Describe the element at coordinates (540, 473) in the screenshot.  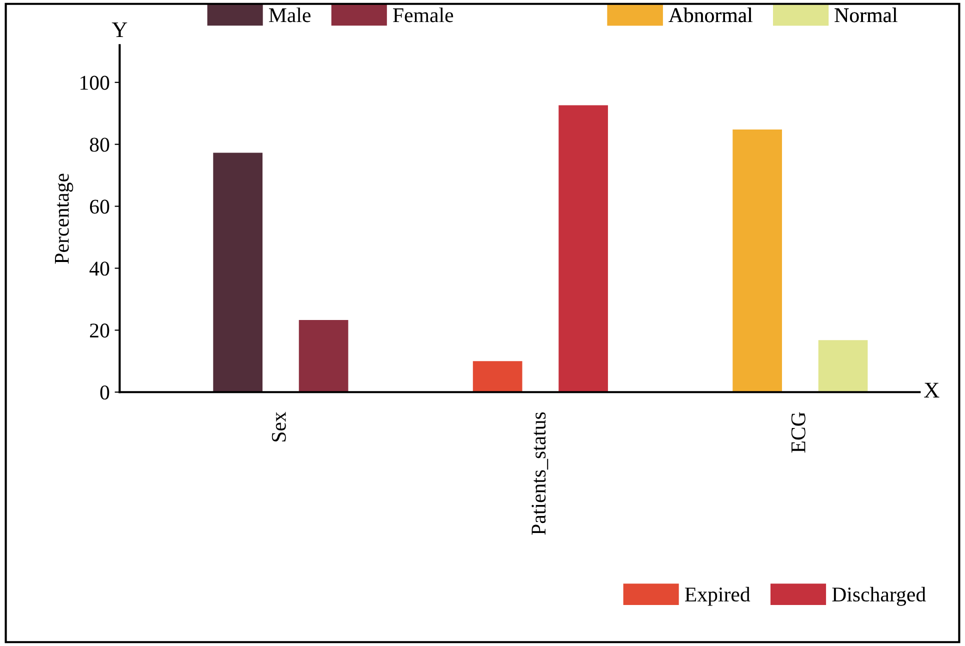
I see `x-tick-label: Patients_status` at that location.